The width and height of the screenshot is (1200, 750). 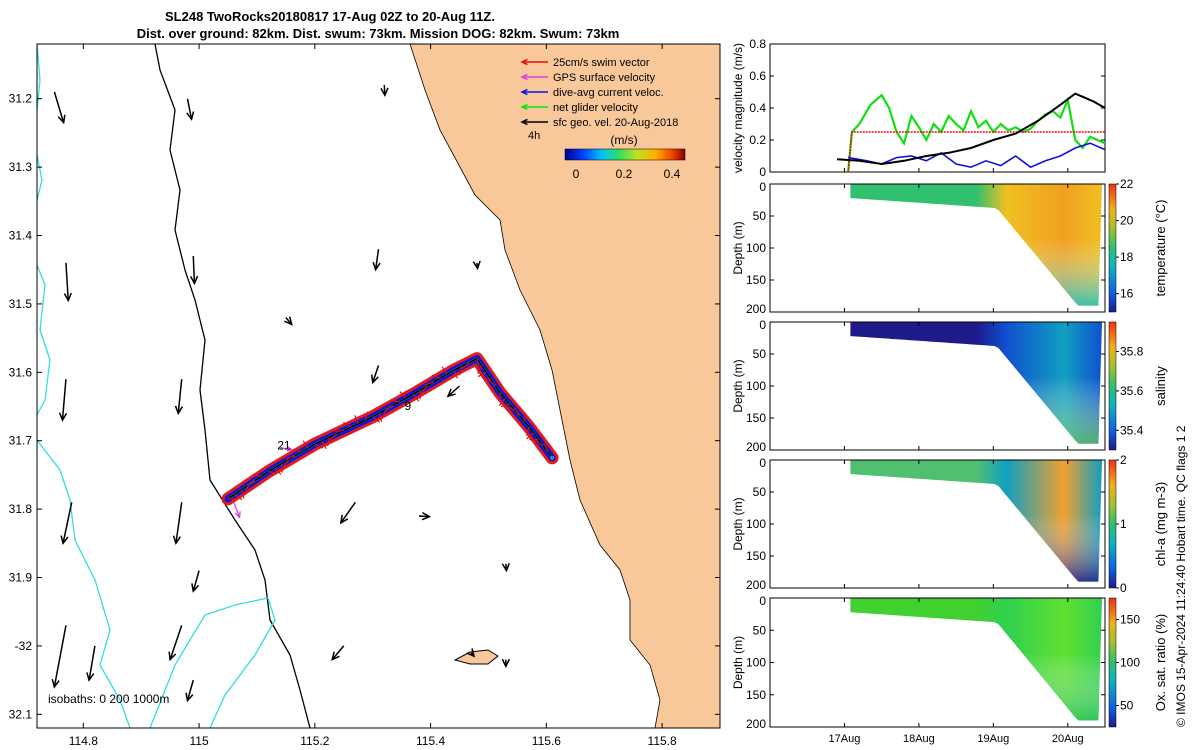 I want to click on day-tick-label: 17Aug, so click(x=845, y=739).